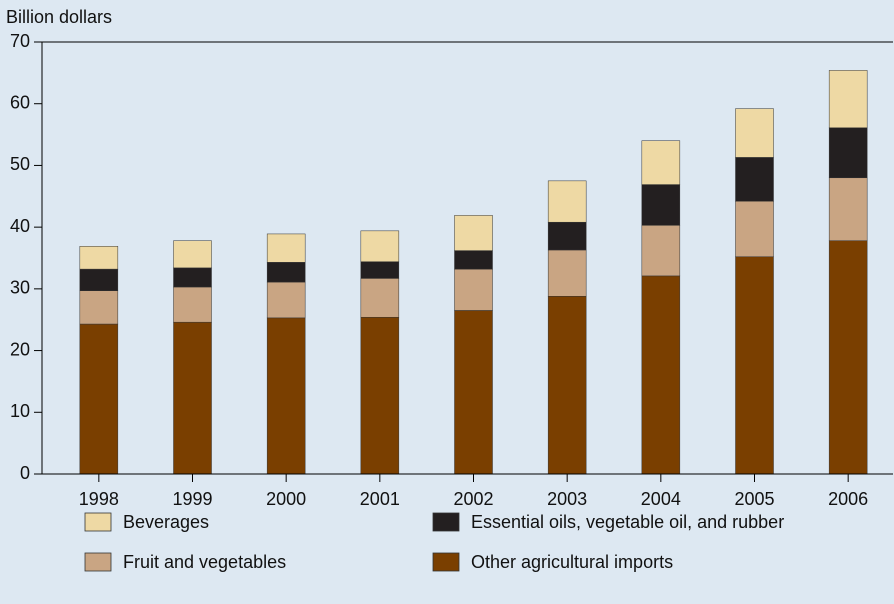 This screenshot has height=604, width=894. I want to click on x-tick-label: 2005, so click(754, 499).